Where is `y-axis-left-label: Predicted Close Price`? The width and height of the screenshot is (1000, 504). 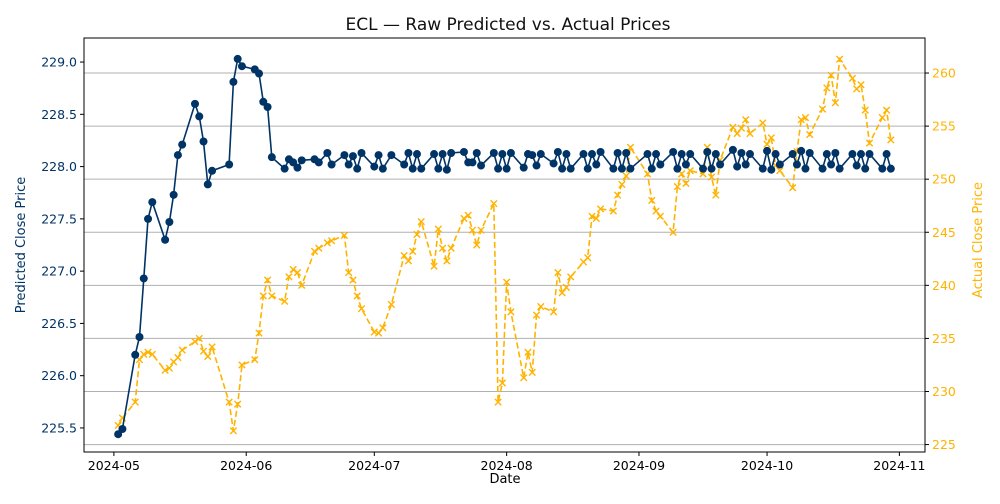
y-axis-left-label: Predicted Close Price is located at coordinates (21, 245).